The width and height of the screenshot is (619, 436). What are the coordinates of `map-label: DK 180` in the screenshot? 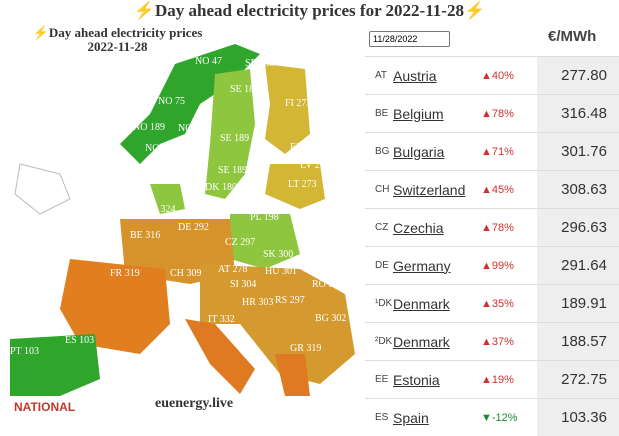 It's located at (221, 187).